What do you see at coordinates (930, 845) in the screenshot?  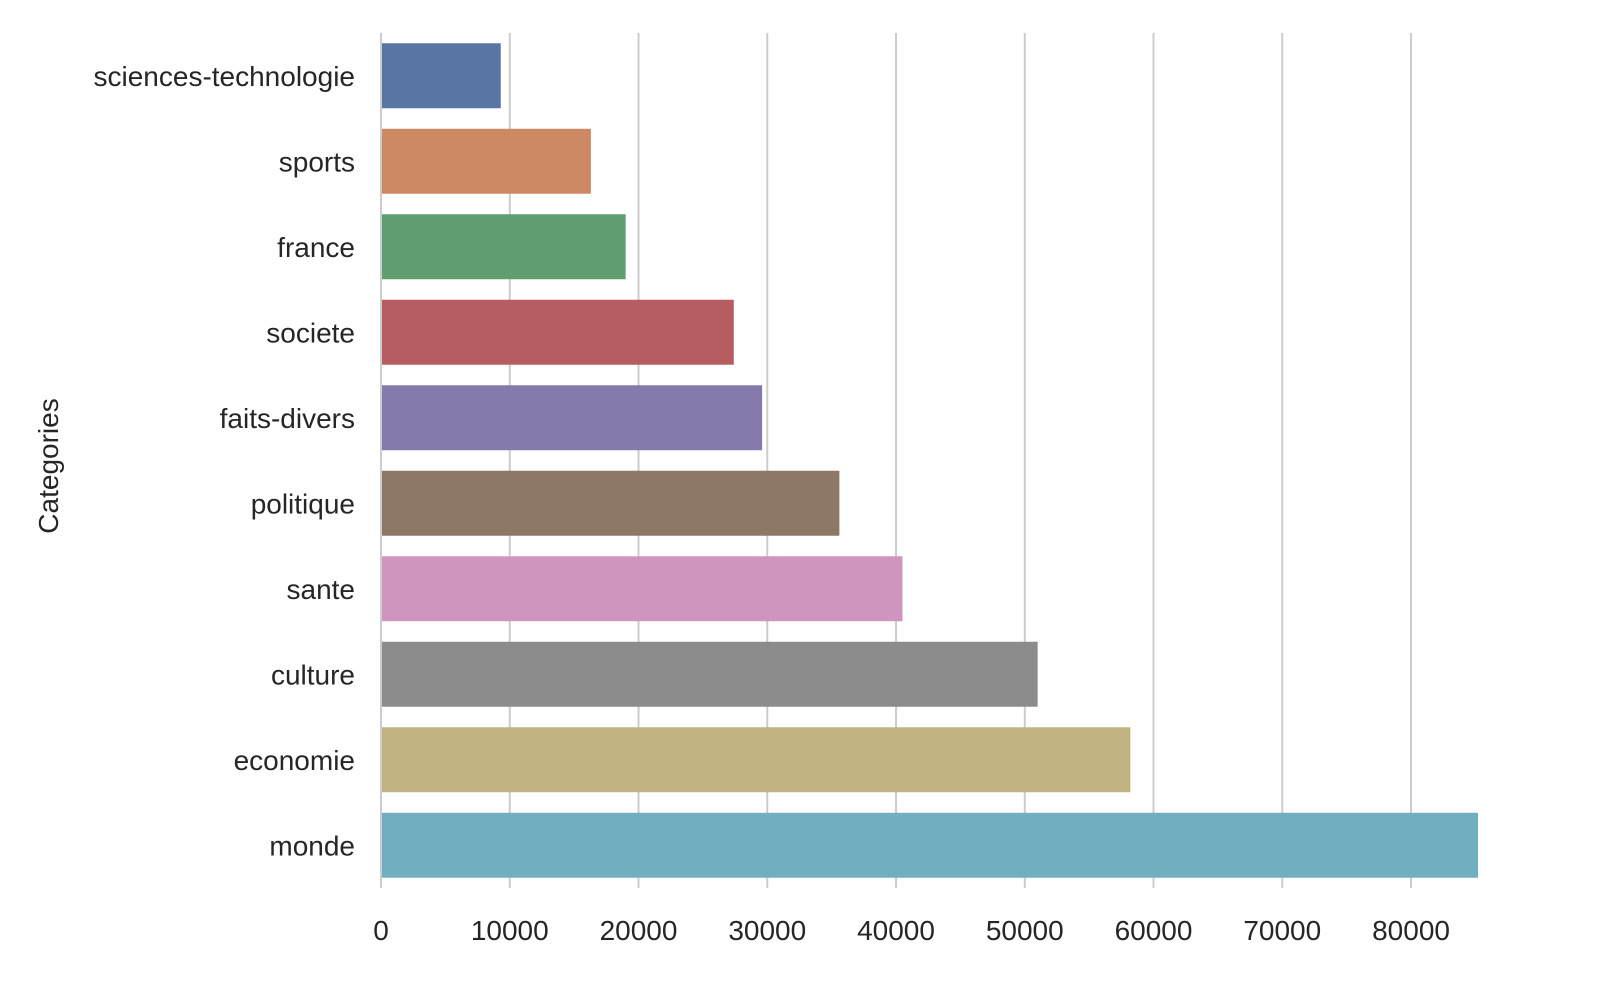 I see `bar-monde` at bounding box center [930, 845].